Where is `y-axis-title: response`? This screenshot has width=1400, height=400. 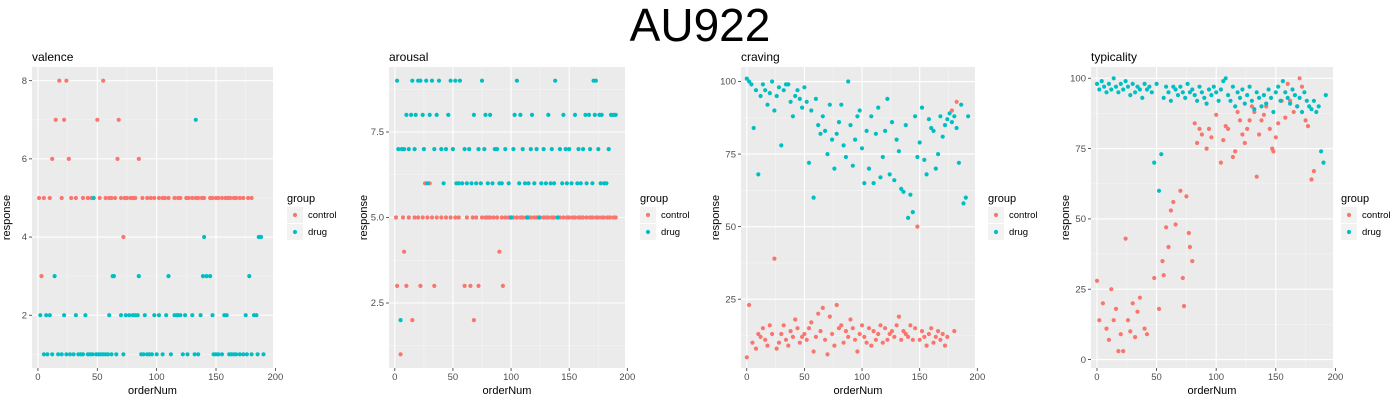
y-axis-title: response is located at coordinates (7, 217).